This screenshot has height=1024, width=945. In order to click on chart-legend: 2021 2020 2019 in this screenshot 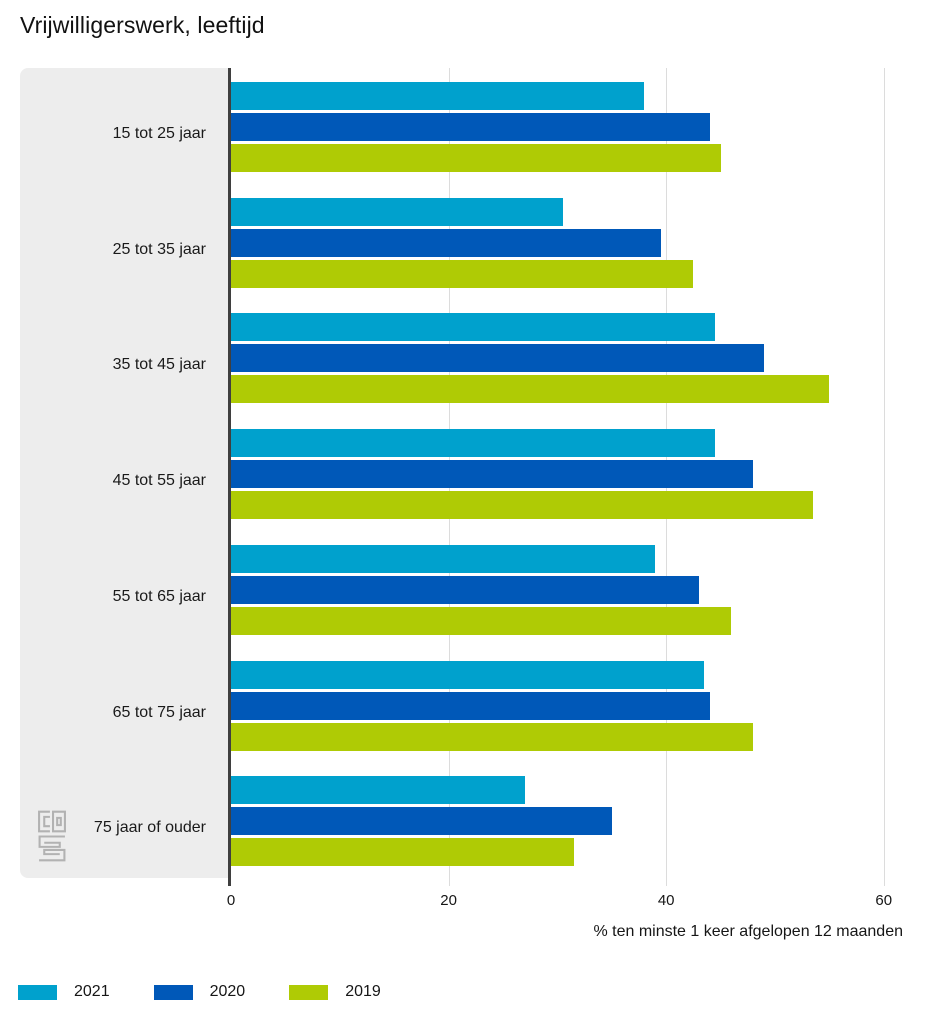, I will do `click(199, 992)`.